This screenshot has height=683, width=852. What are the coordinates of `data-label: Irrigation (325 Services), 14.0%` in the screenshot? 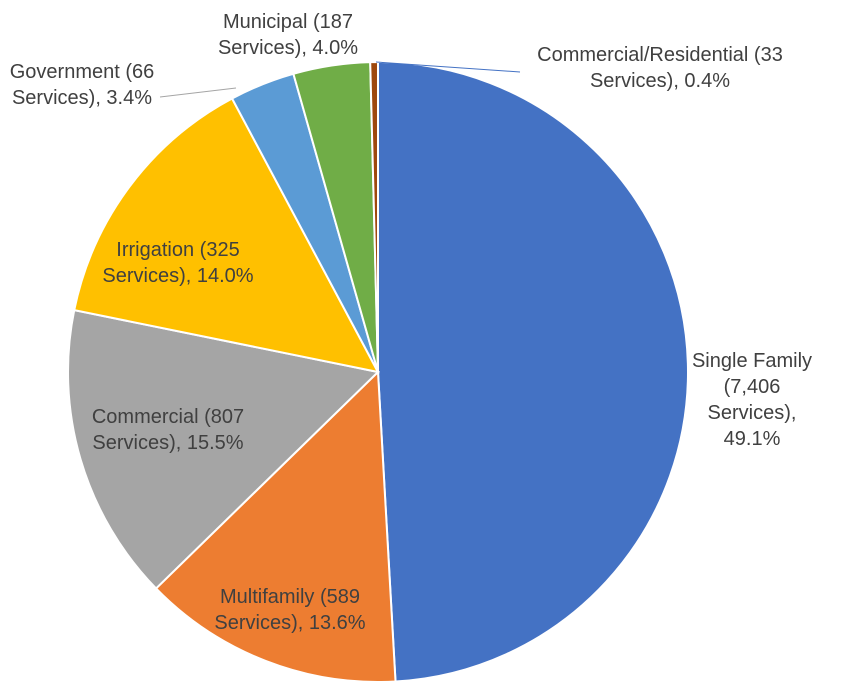 It's located at (178, 263).